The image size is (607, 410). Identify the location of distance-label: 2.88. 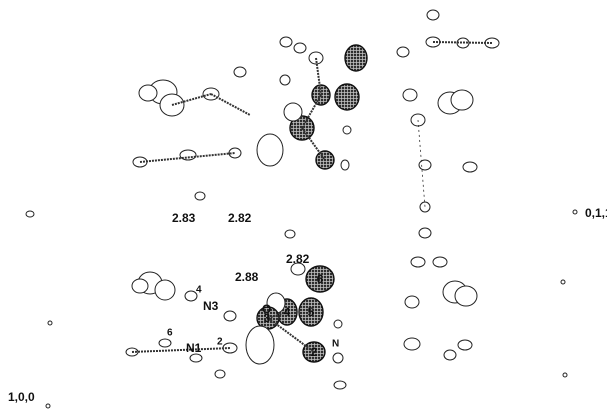
(247, 277).